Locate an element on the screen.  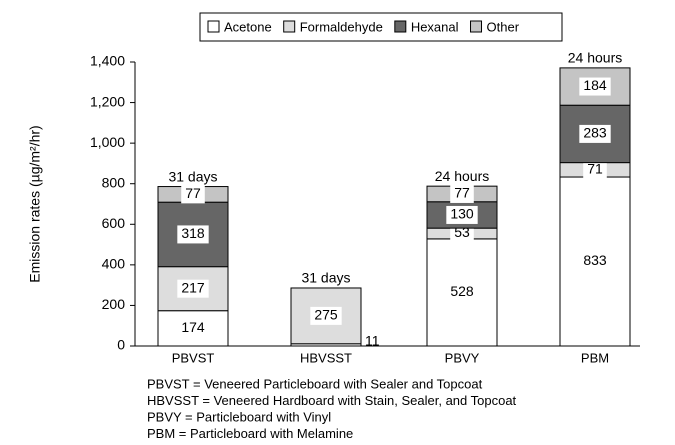
data-label: 130 is located at coordinates (462, 214).